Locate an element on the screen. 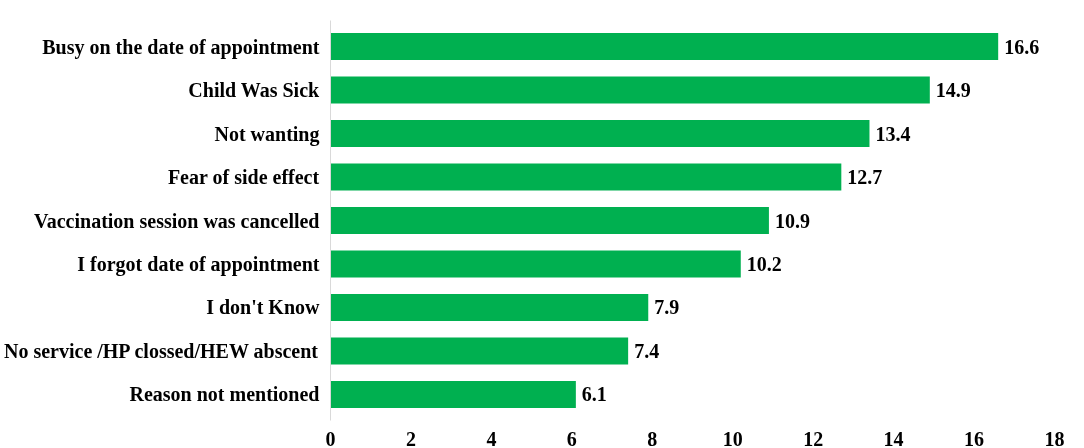  data-label: 10.9 is located at coordinates (792, 220).